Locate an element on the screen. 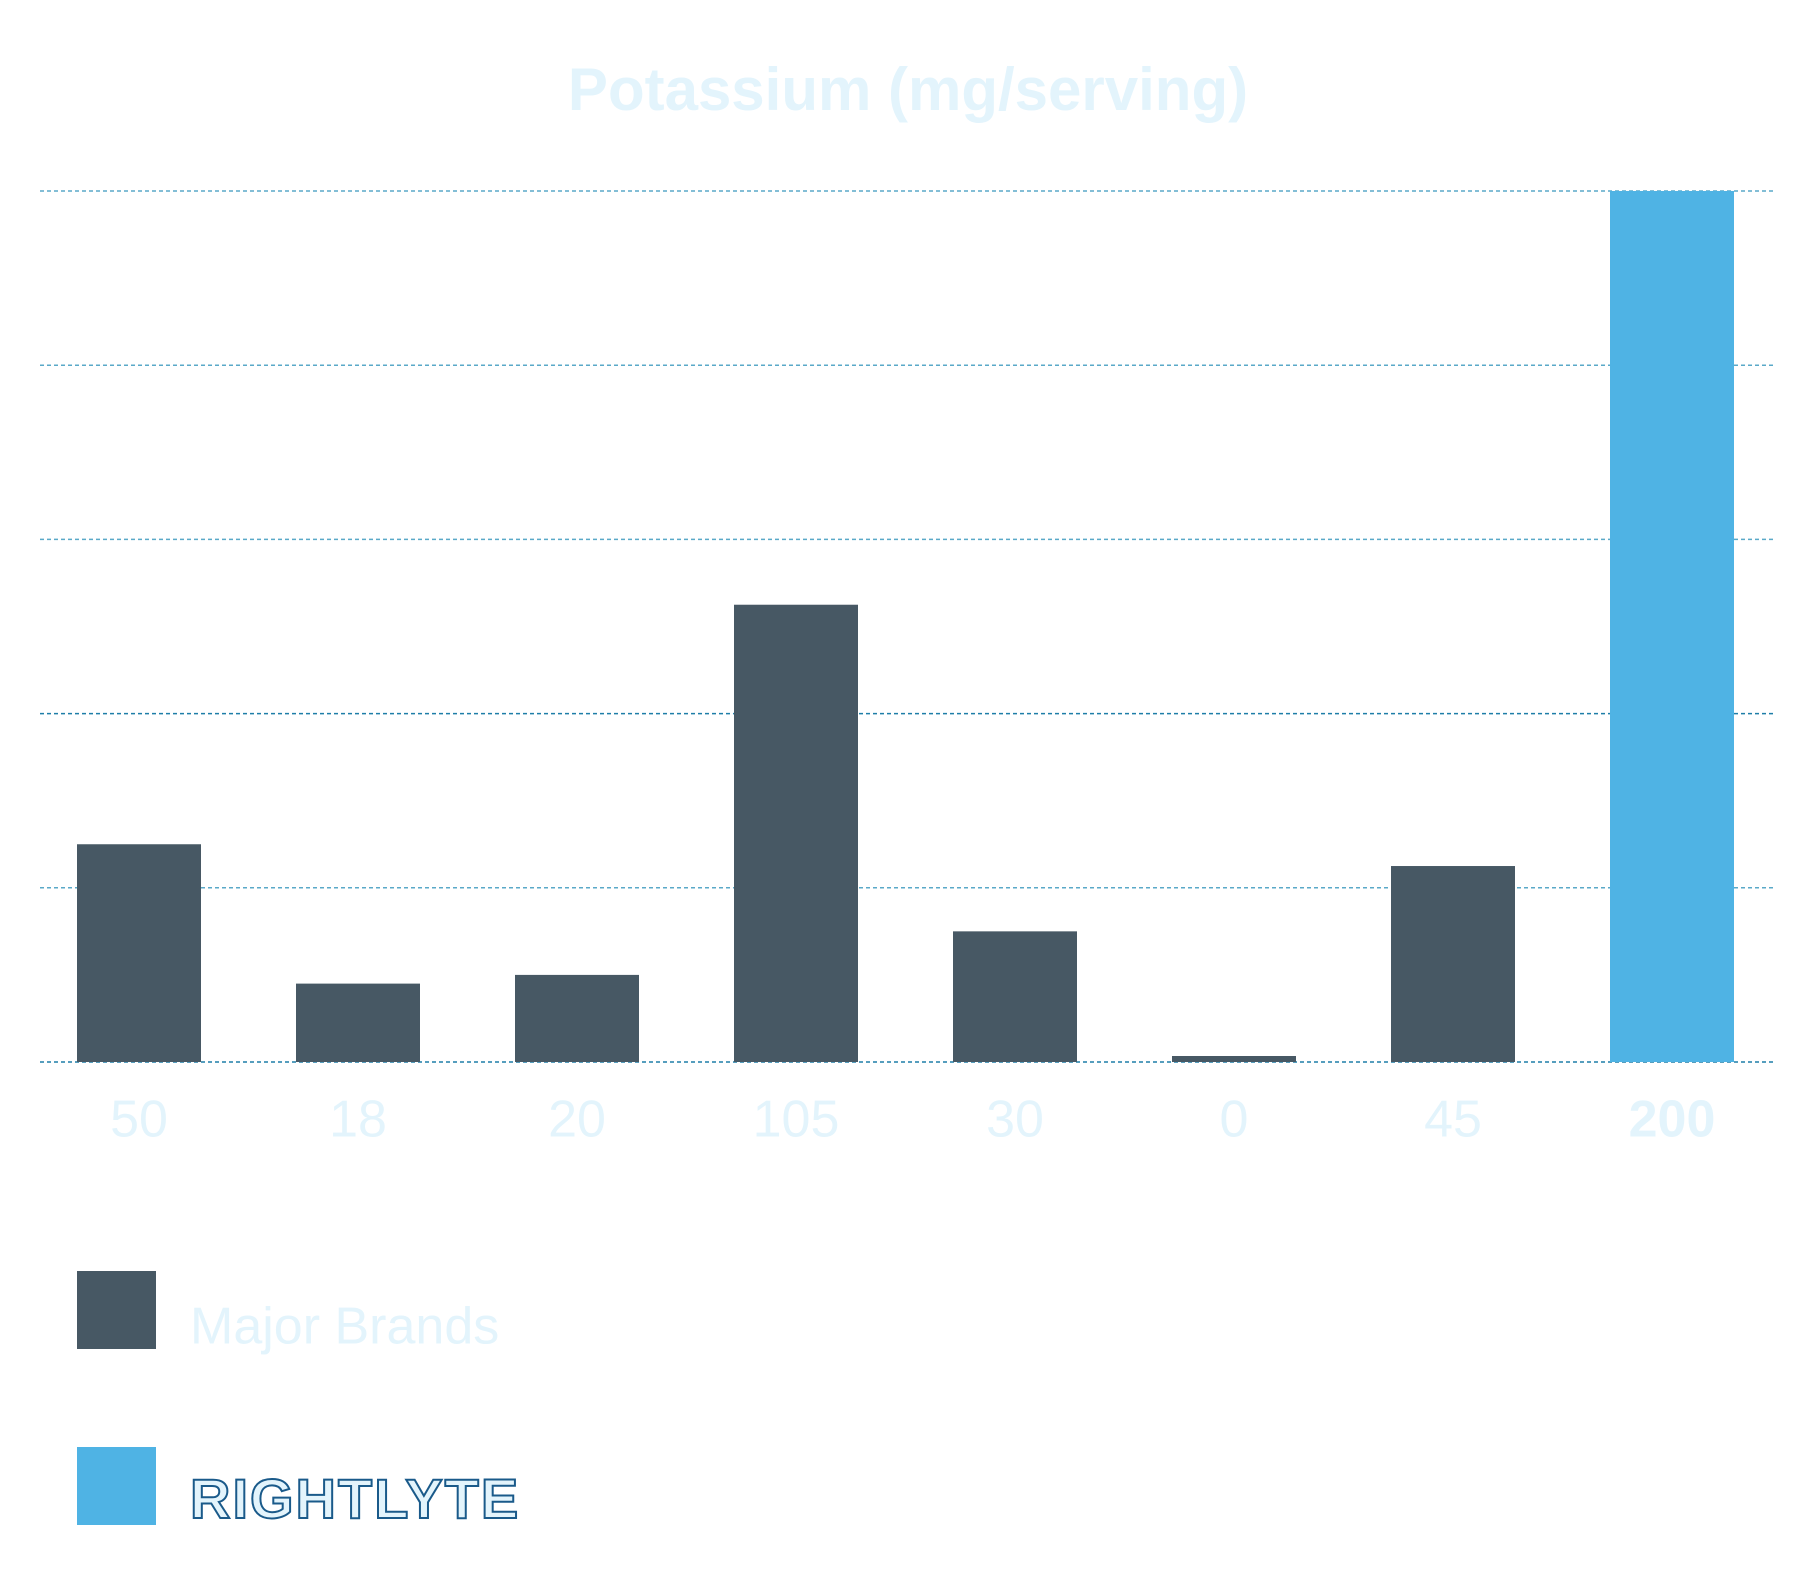 Image resolution: width=1797 pixels, height=1572 pixels. legend-label: RIGHTLYTE is located at coordinates (355, 1498).